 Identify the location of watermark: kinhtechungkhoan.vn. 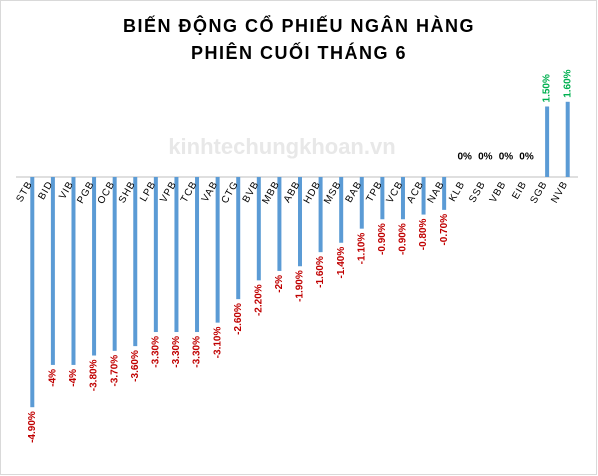
(281, 146).